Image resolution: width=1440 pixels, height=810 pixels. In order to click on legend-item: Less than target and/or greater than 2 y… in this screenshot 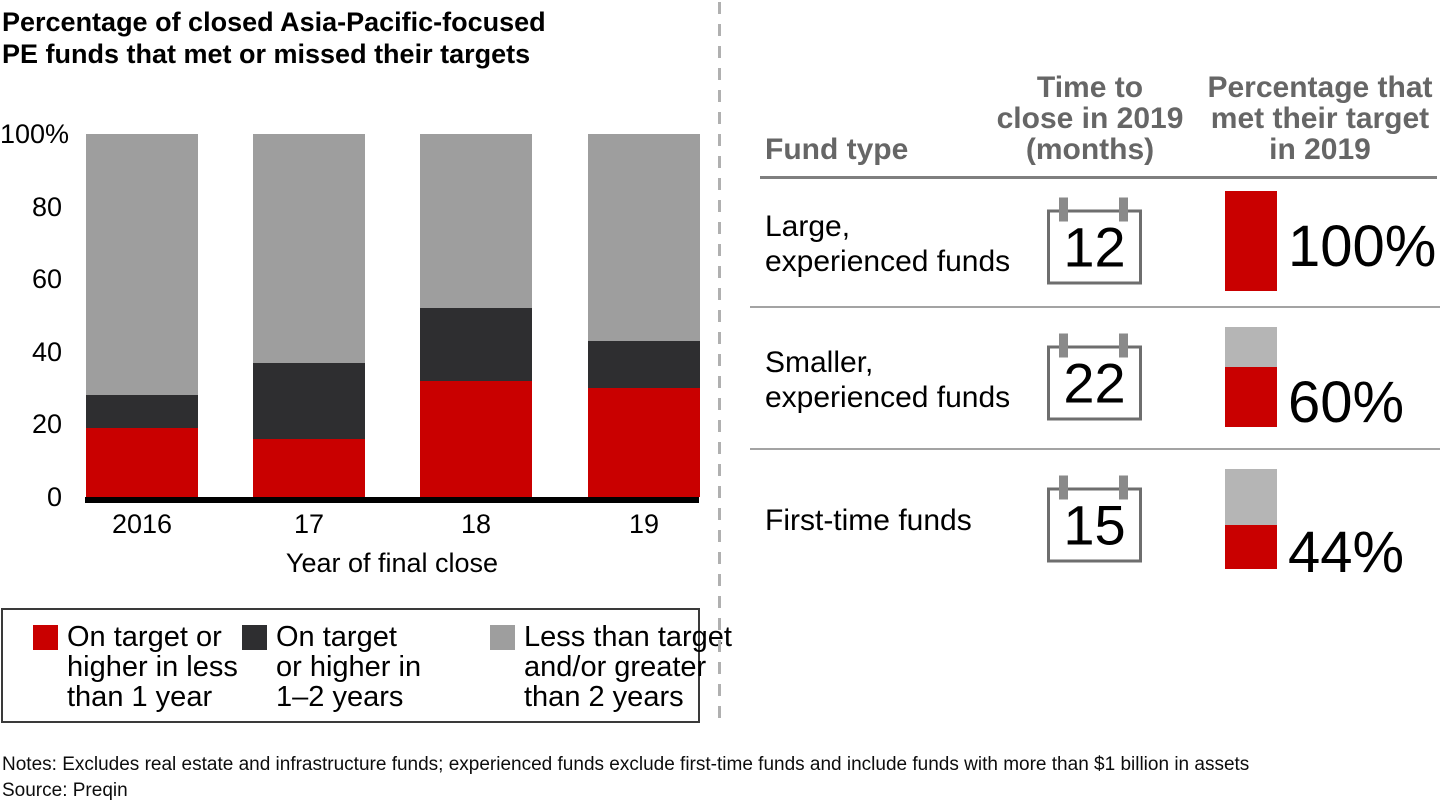, I will do `click(611, 667)`.